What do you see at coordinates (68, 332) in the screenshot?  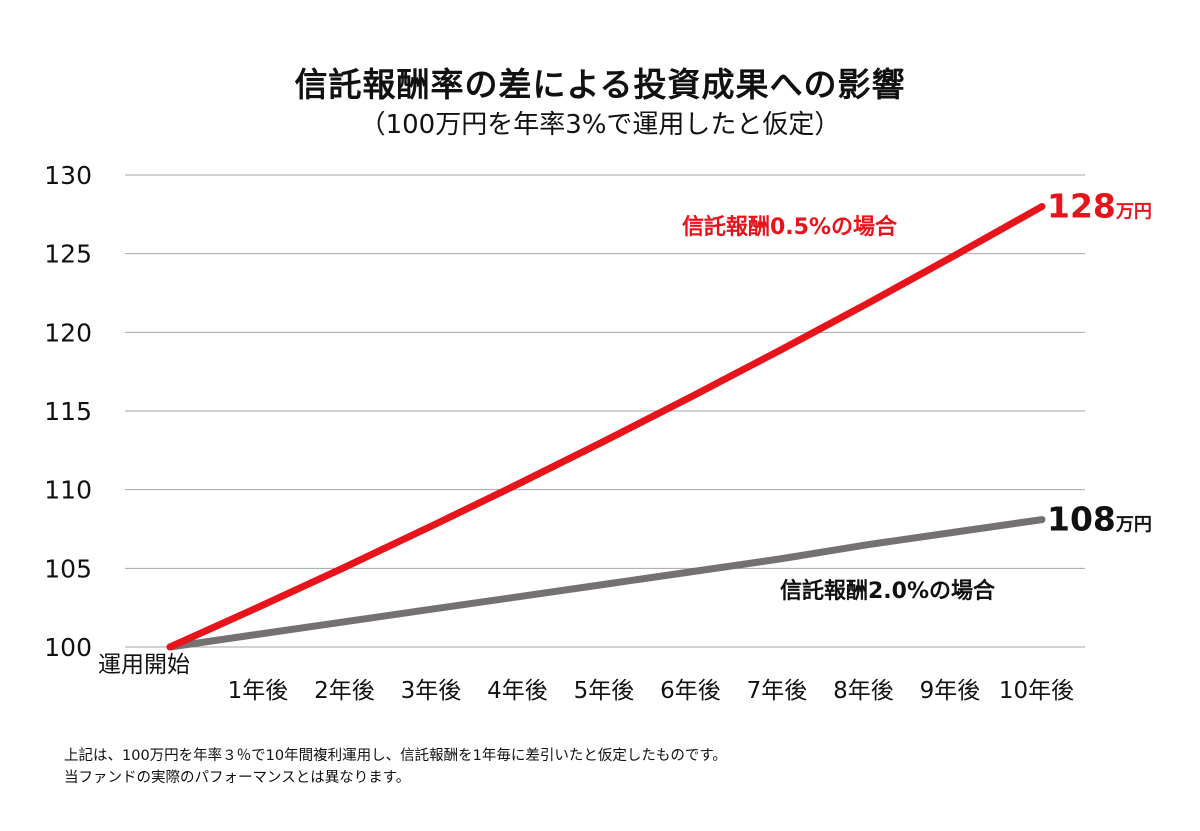 I see `y-tick-label-120: 120` at bounding box center [68, 332].